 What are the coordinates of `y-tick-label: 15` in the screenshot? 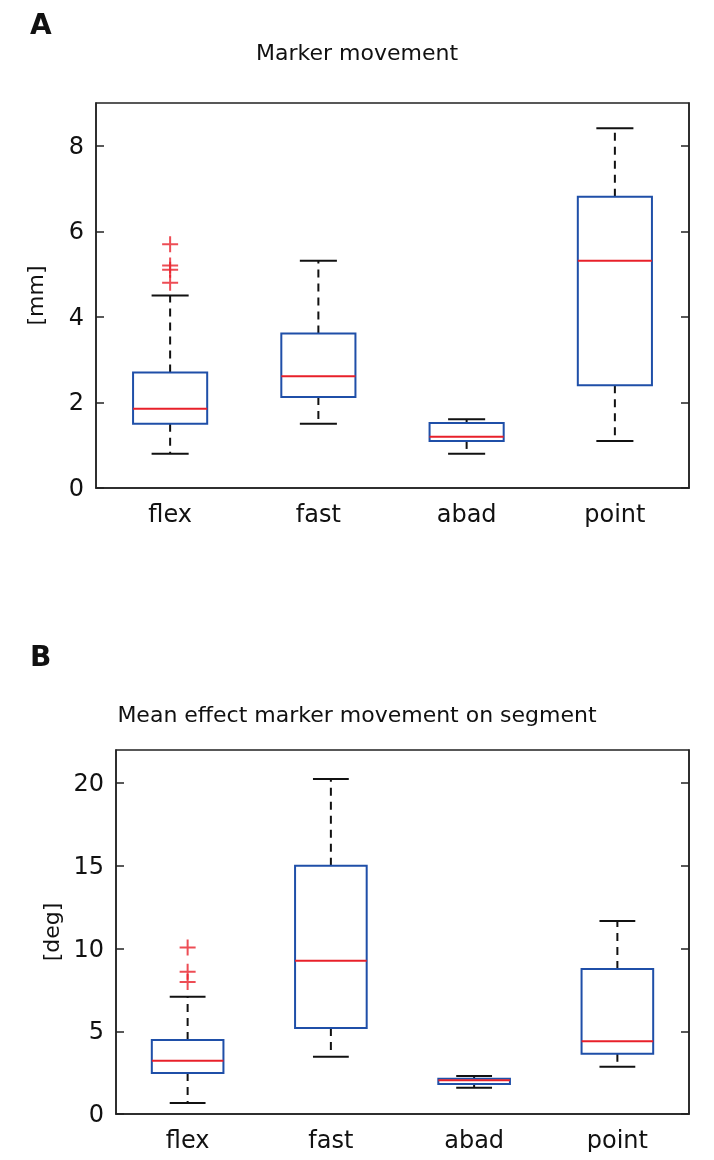 It's located at (88, 865).